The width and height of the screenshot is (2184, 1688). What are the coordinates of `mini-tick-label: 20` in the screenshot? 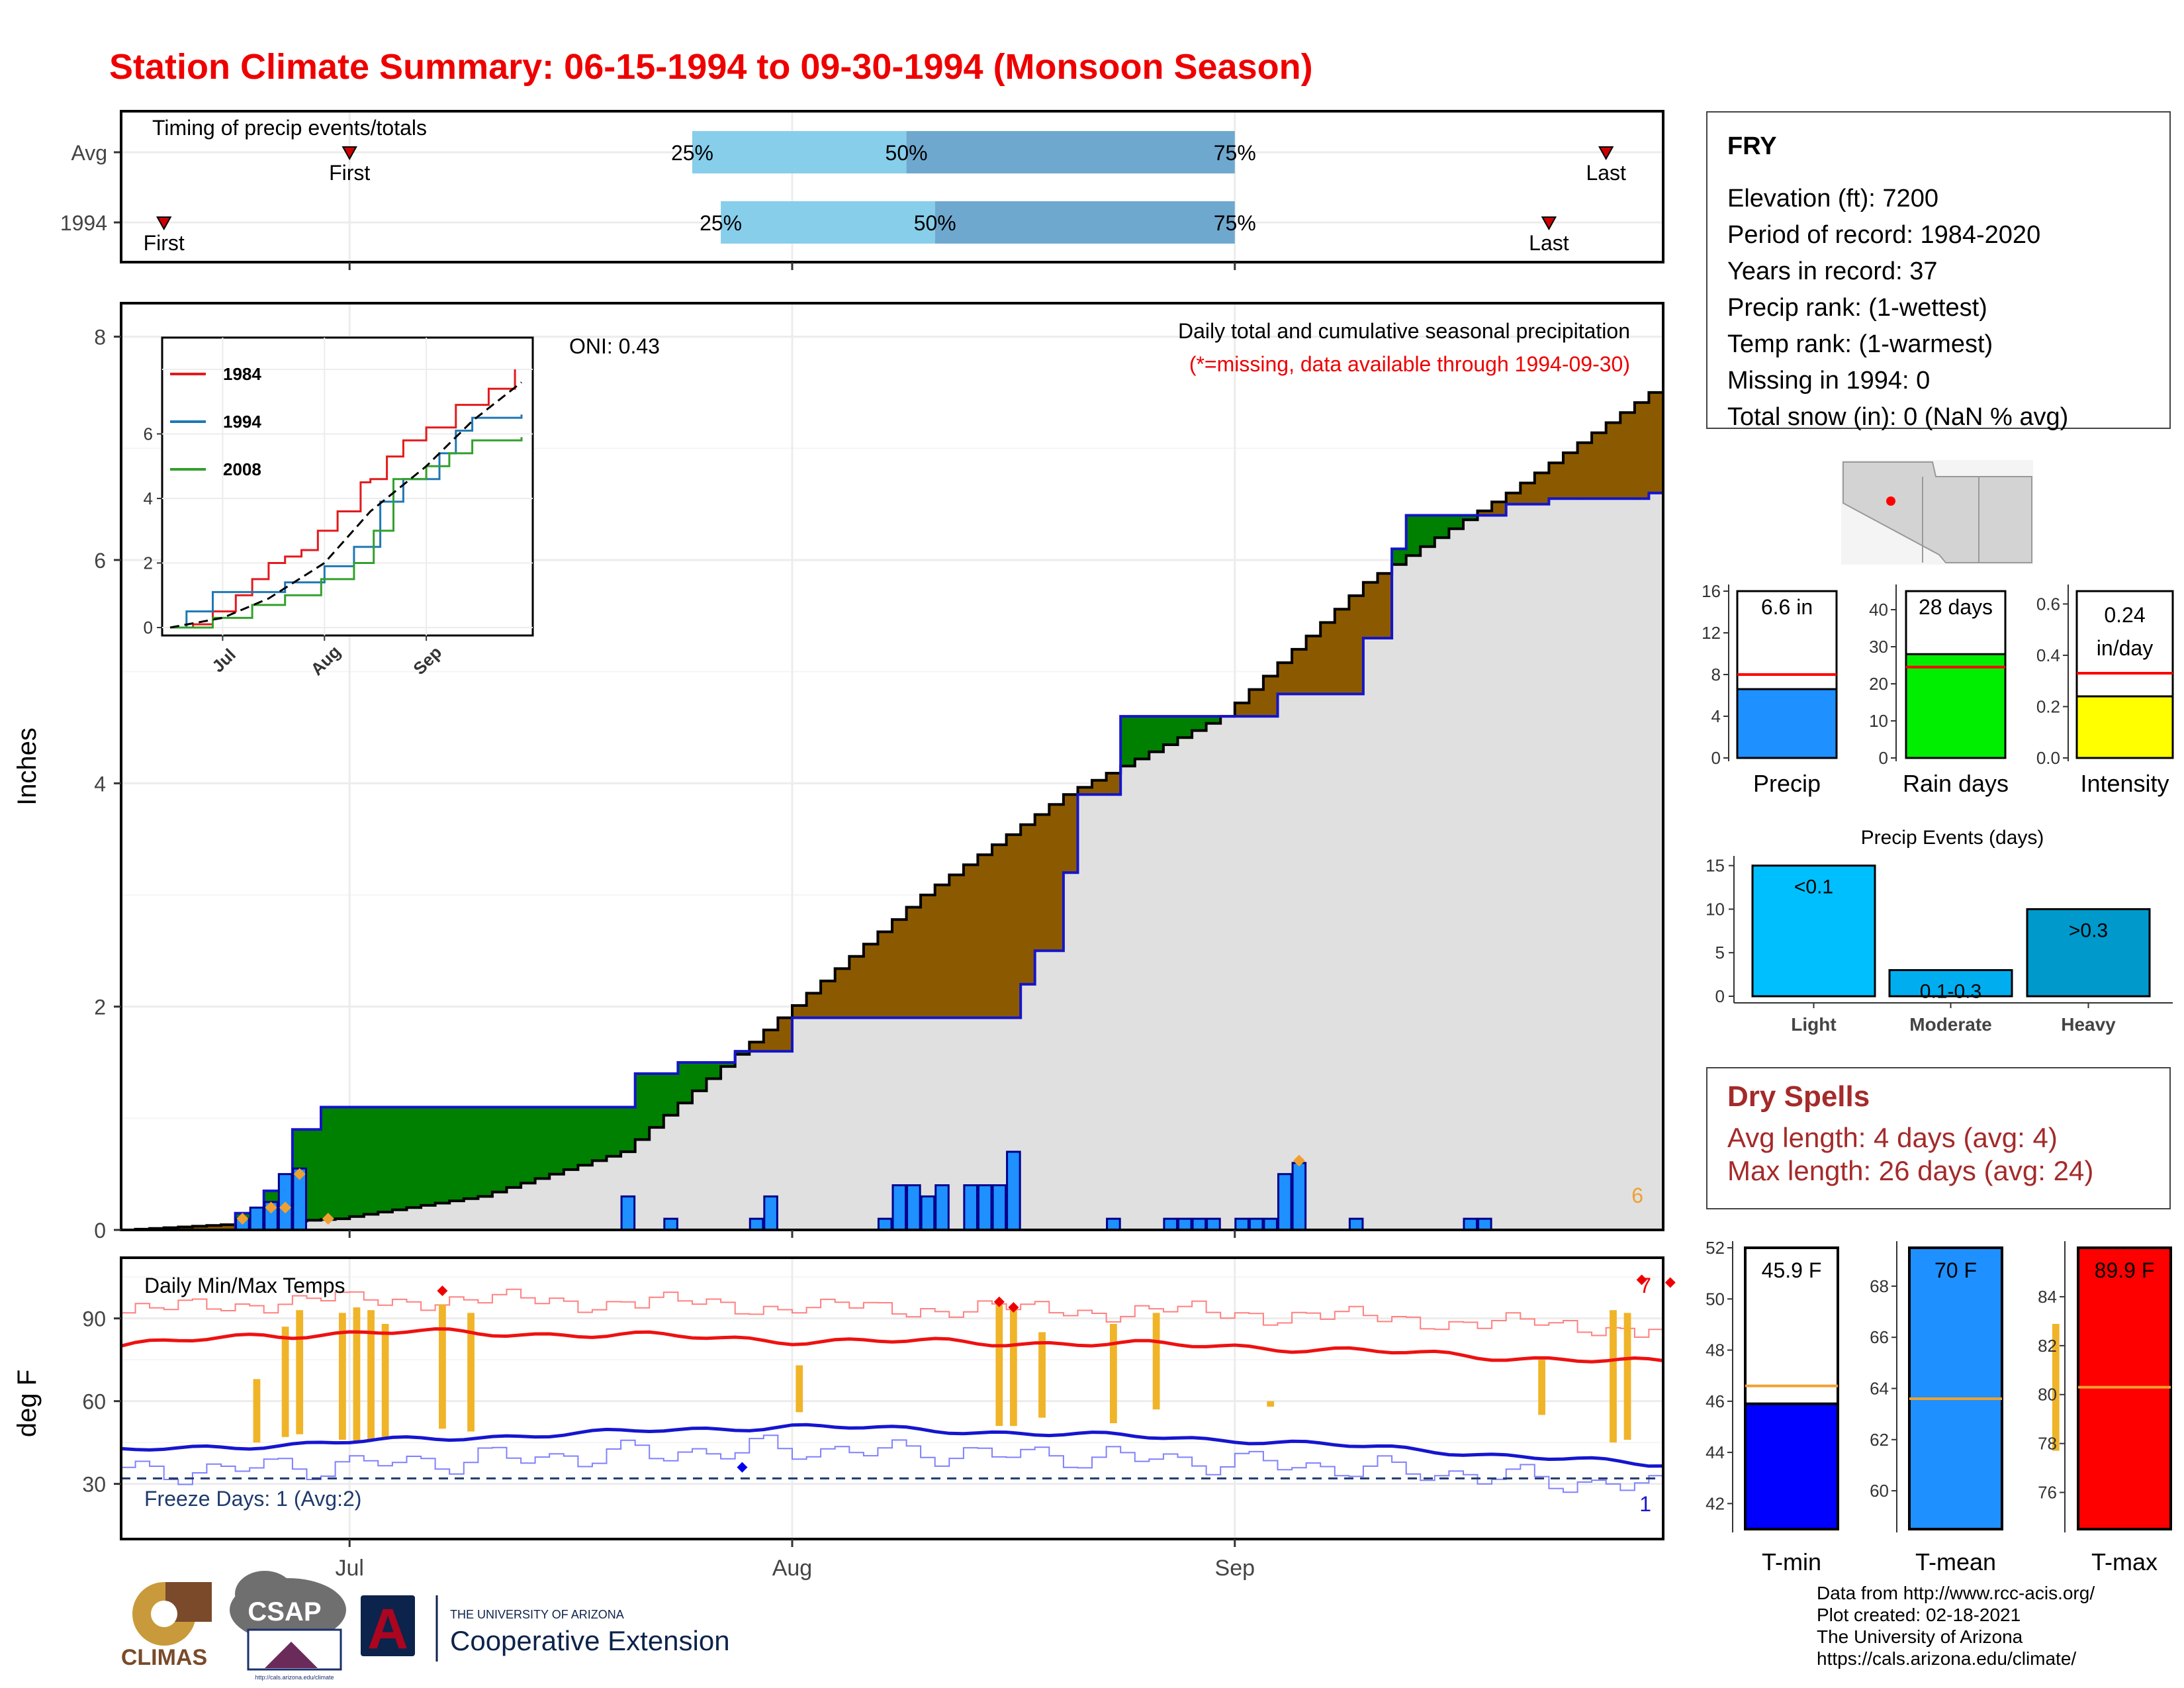 It's located at (1878, 684).